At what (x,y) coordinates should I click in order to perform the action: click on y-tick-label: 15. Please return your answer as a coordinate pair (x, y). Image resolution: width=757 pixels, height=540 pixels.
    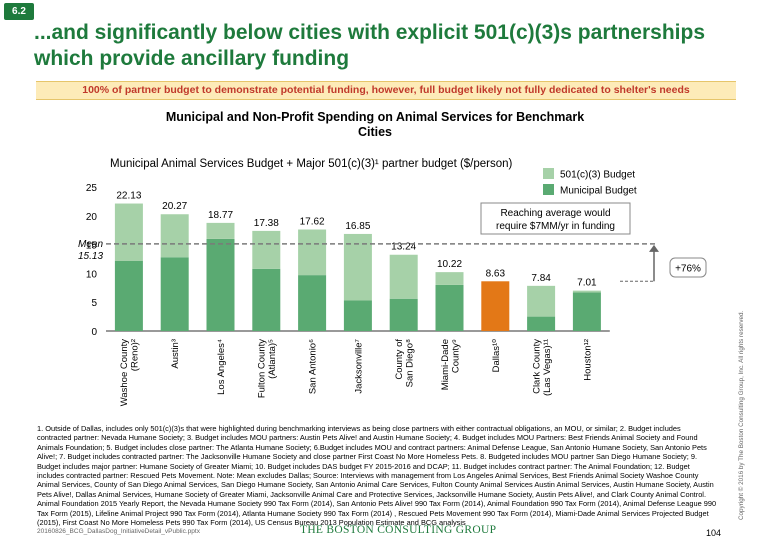
    Looking at the image, I should click on (92, 246).